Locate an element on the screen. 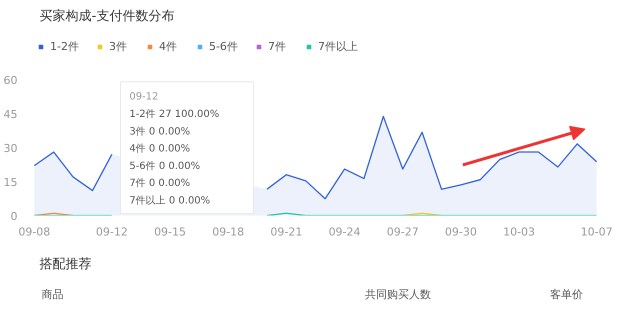 The width and height of the screenshot is (620, 336). legend-label: 4件 is located at coordinates (168, 46).